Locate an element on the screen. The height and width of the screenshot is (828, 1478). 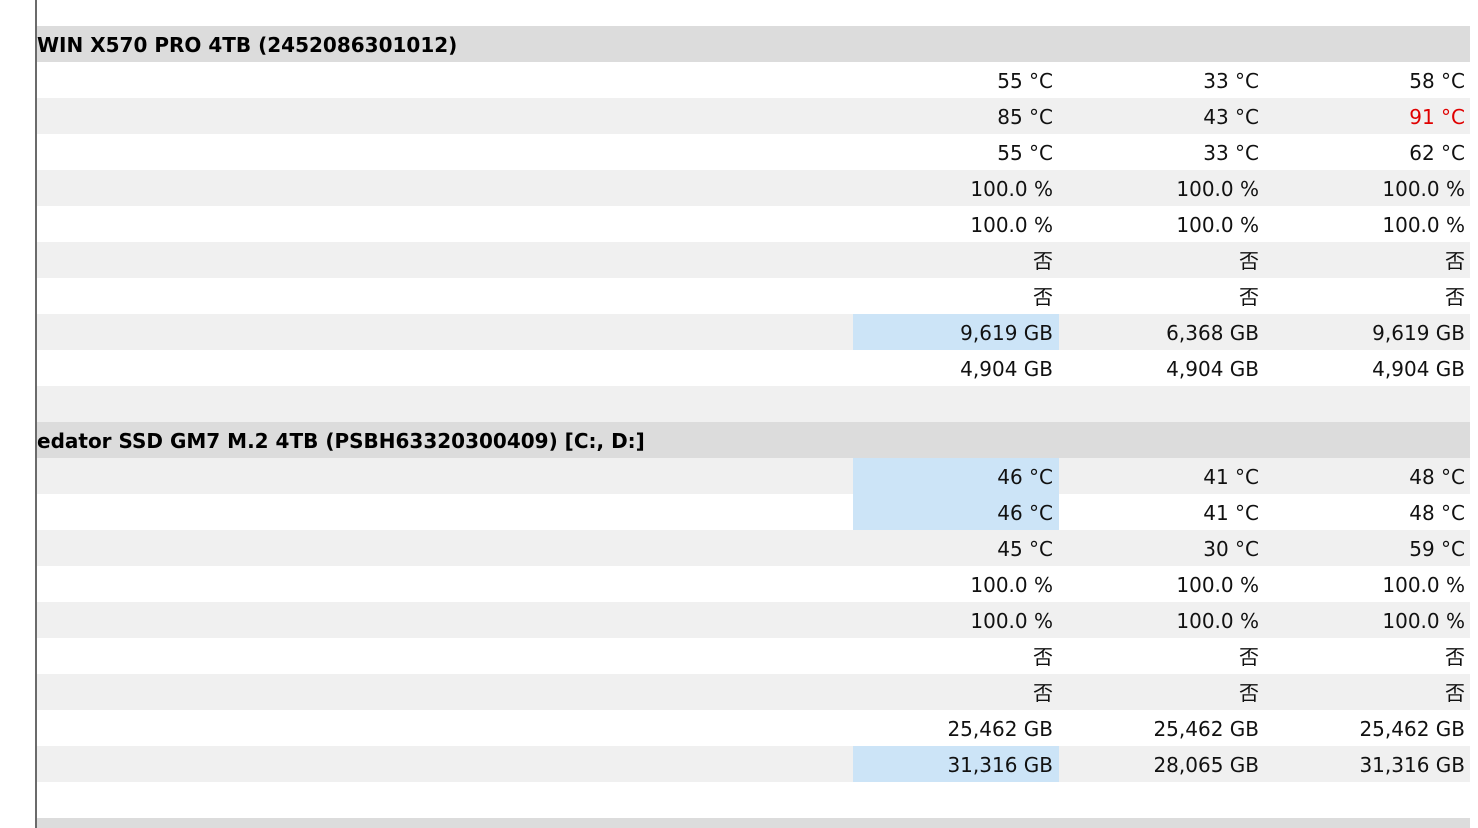
value-cell: 43 °C is located at coordinates (1231, 117).